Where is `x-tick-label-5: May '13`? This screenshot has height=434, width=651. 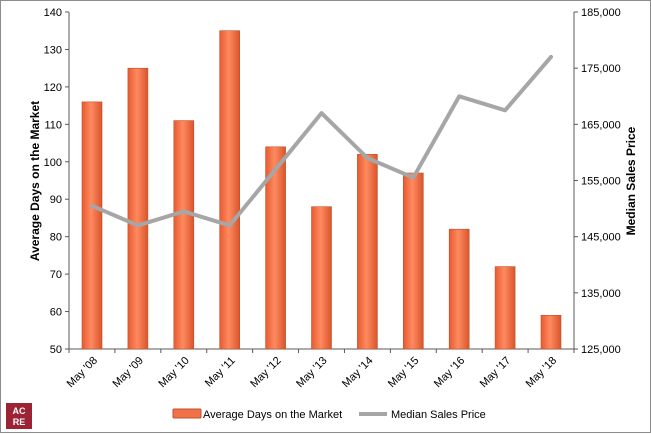
x-tick-label-5: May '13 is located at coordinates (311, 372).